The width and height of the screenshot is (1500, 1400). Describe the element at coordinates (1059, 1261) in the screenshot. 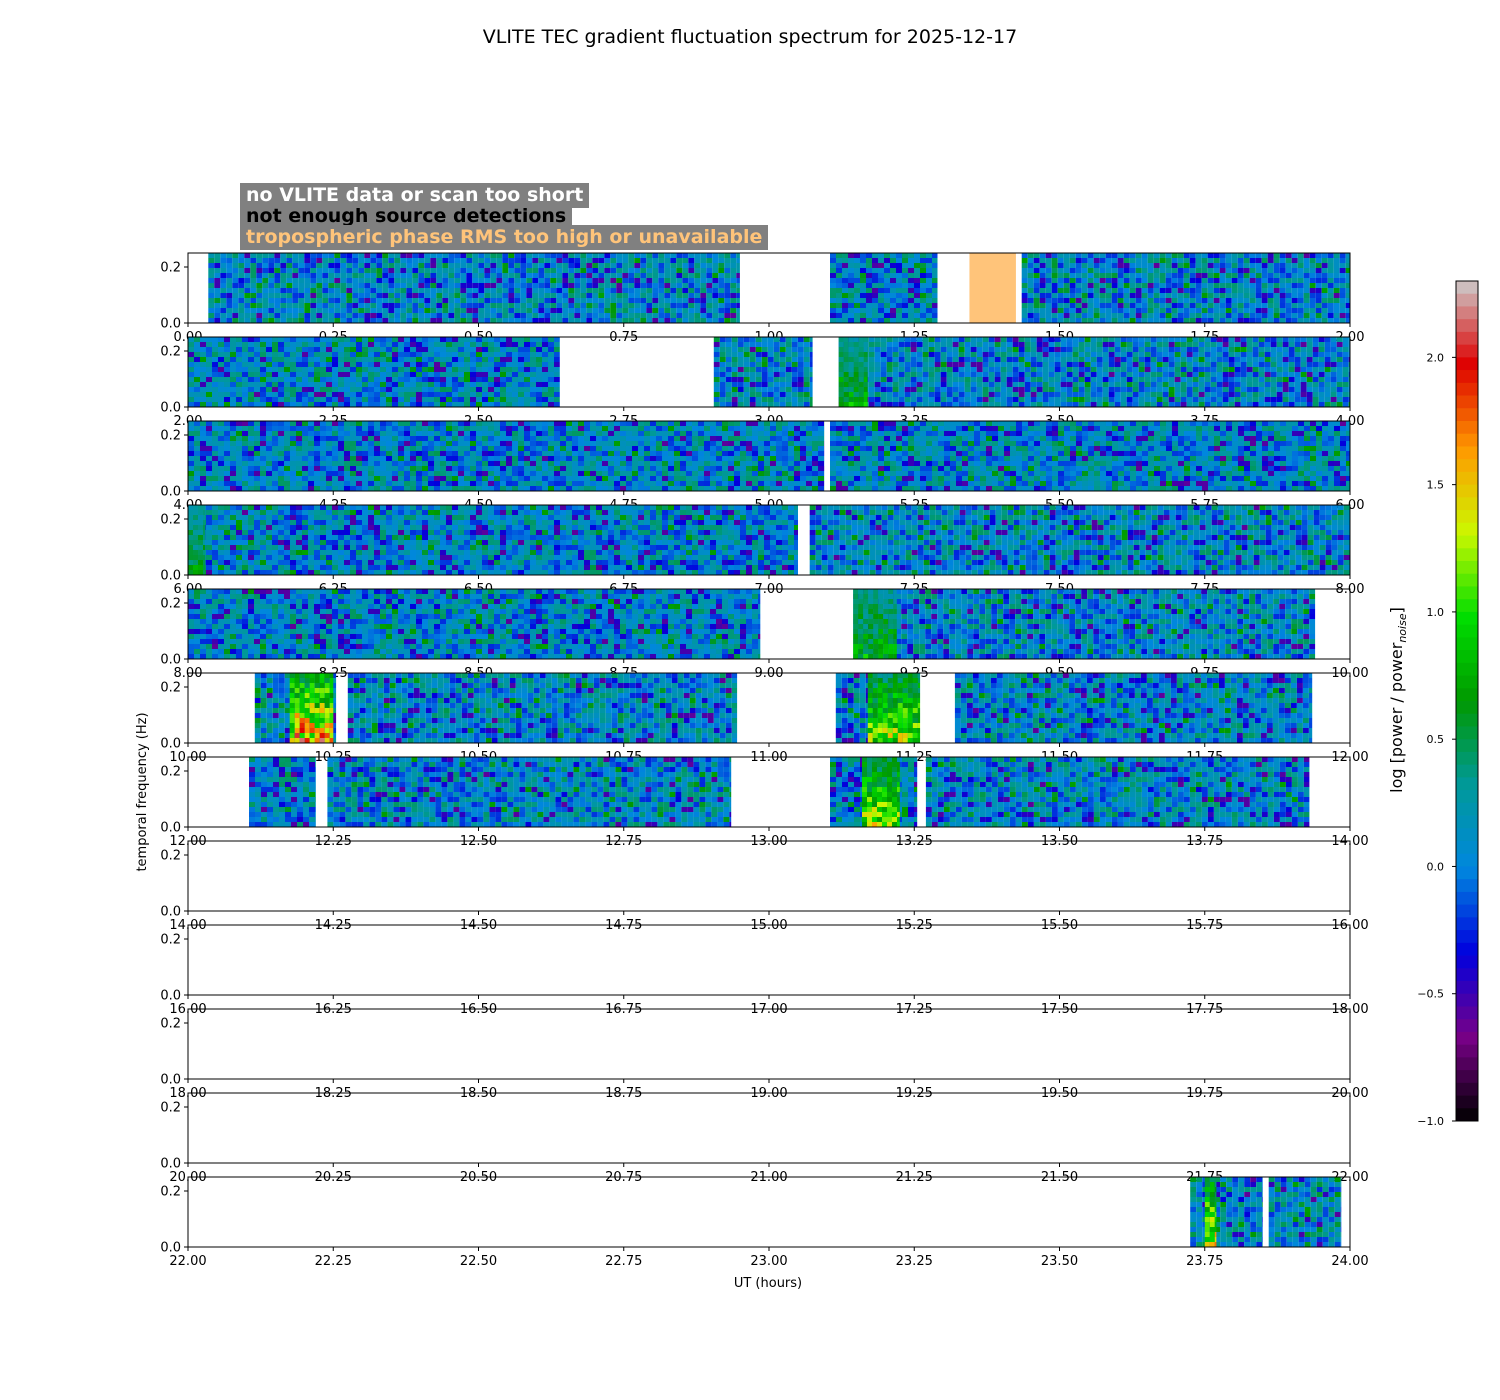

I see `x-tick-label: 23.50` at that location.